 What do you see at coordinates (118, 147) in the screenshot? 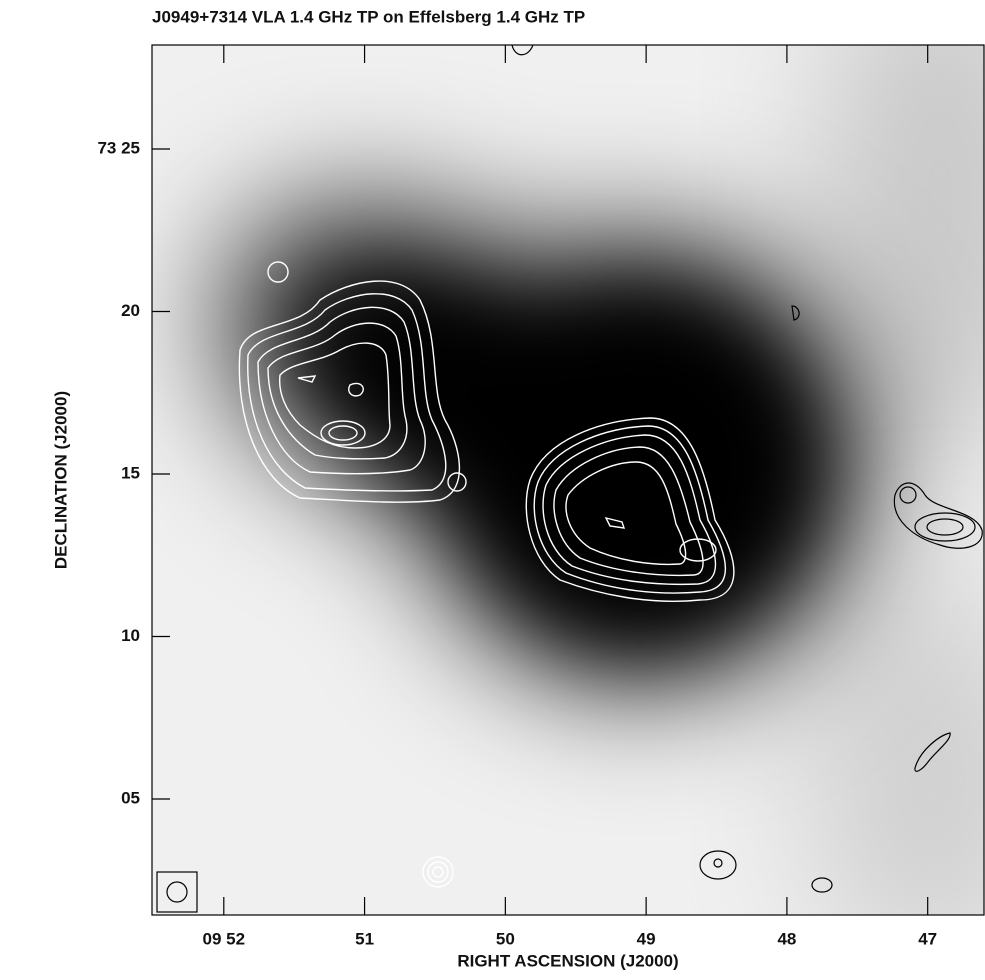
I see `y-tick-label: 73 25` at bounding box center [118, 147].